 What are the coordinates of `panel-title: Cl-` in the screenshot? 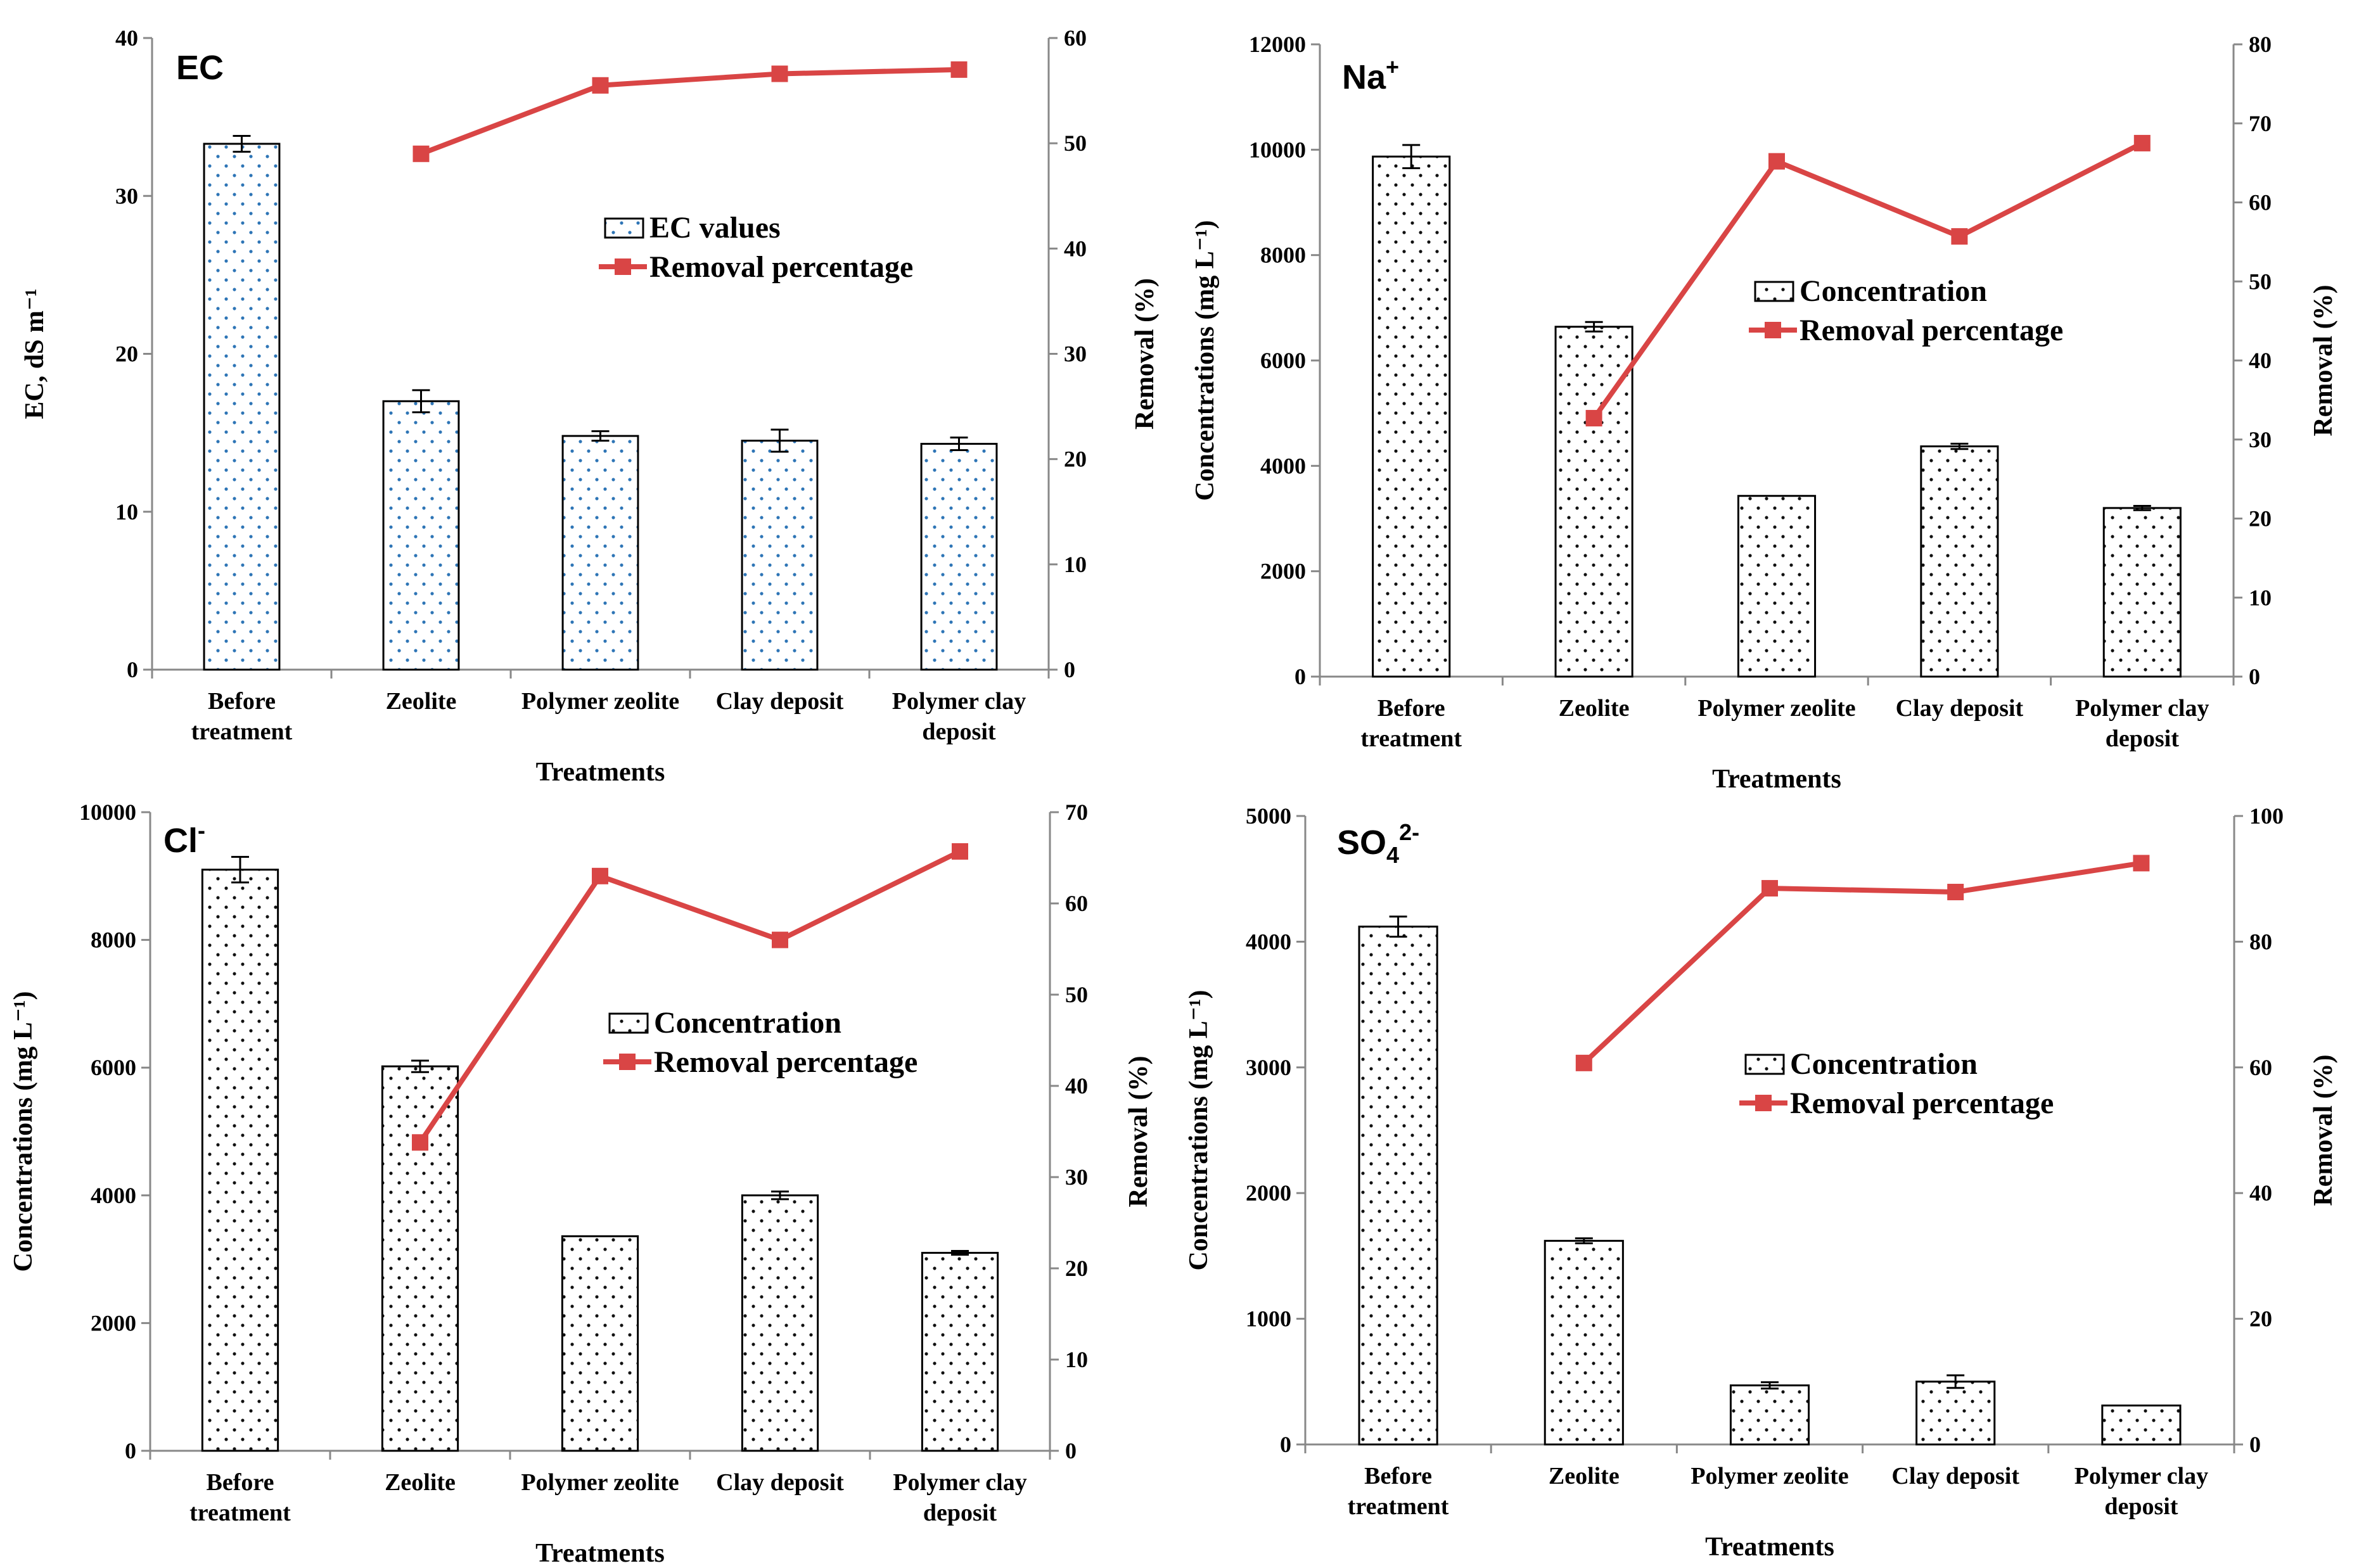 It's located at (184, 838).